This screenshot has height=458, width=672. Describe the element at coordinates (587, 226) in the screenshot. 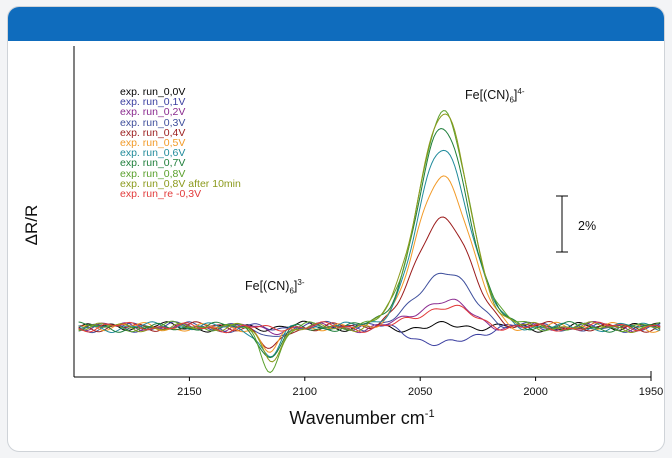

I see `scale-bar-label: 2%` at that location.